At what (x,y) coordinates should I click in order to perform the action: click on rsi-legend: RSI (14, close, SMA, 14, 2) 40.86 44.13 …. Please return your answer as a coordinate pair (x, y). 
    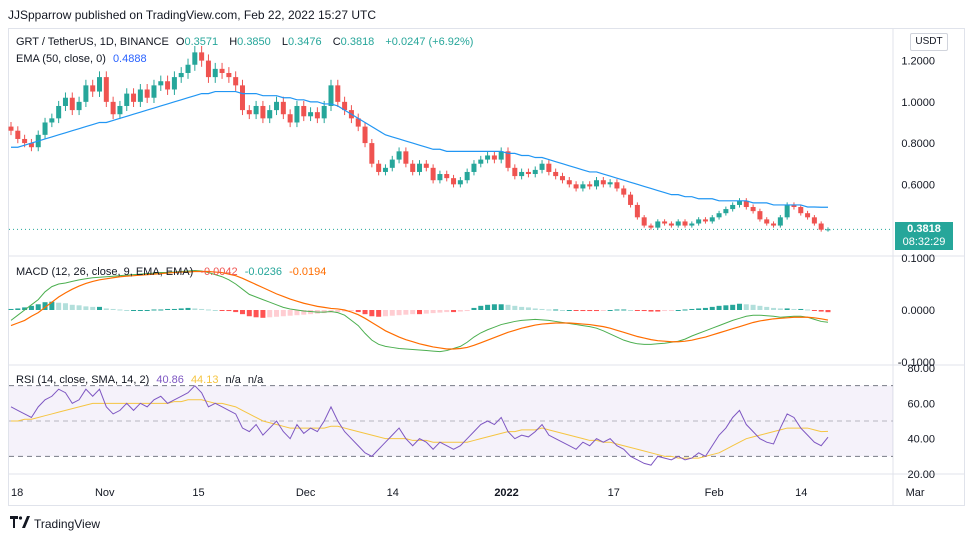
    Looking at the image, I should click on (141, 380).